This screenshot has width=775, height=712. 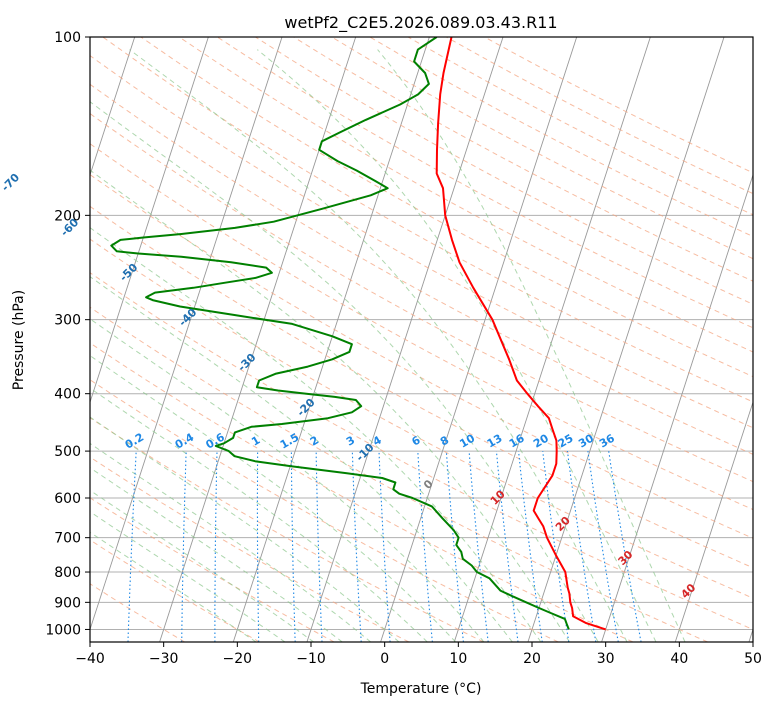 I want to click on isotherm-label: -30, so click(x=246, y=362).